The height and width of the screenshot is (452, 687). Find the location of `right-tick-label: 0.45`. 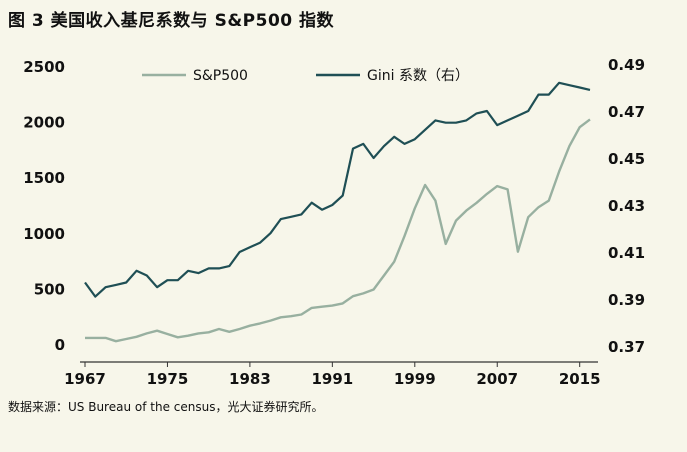

right-tick-label: 0.45 is located at coordinates (626, 159).